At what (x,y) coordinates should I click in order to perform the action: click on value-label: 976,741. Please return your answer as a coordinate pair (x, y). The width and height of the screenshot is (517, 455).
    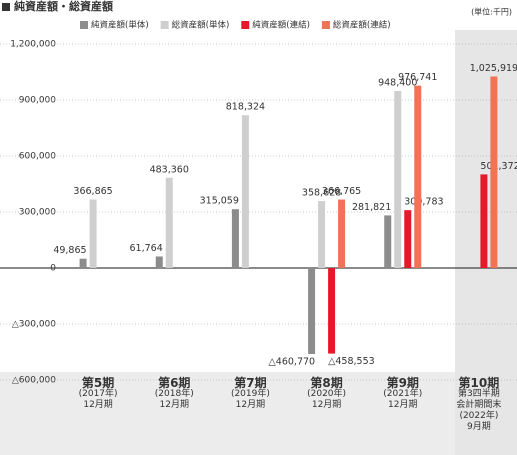
    Looking at the image, I should click on (417, 77).